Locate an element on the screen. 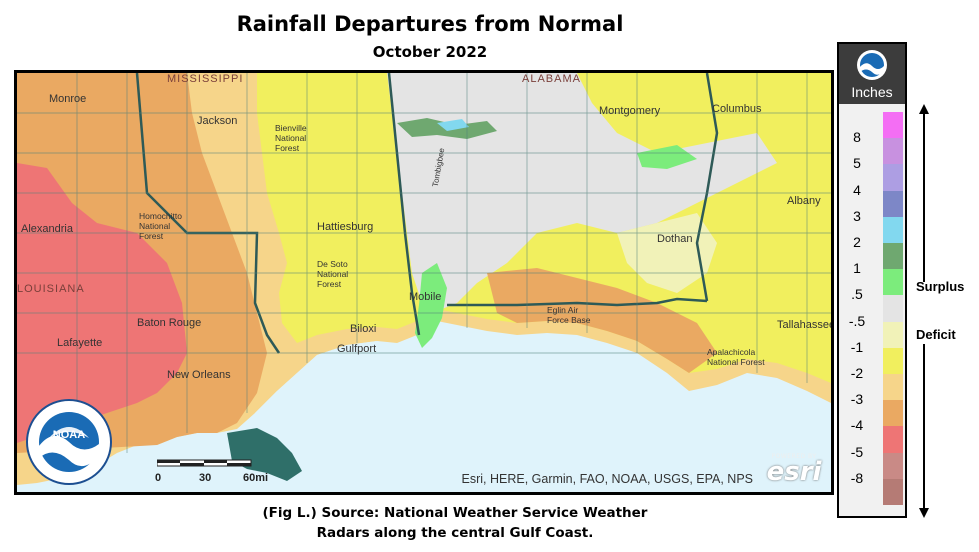  legend-tick-label: 4 is located at coordinates (857, 189).